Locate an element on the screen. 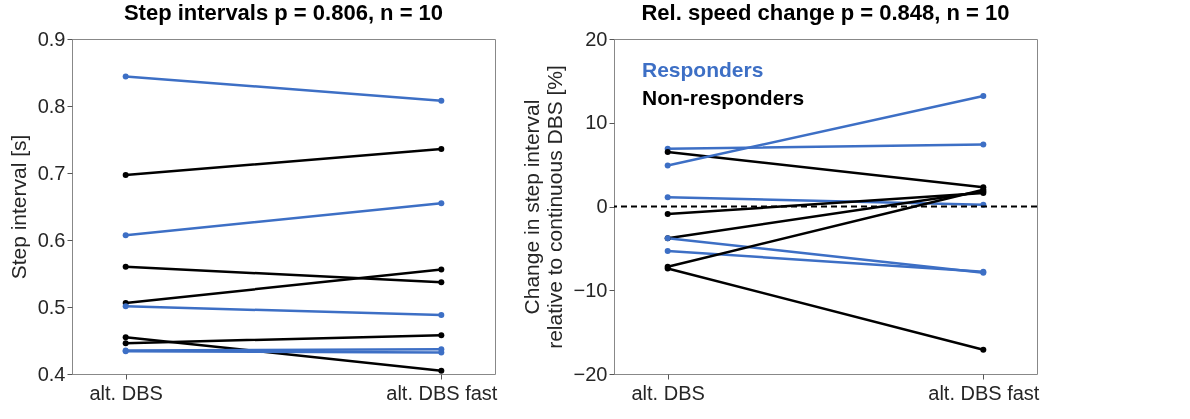  y-tick-label: 0.6 is located at coordinates (51, 239).